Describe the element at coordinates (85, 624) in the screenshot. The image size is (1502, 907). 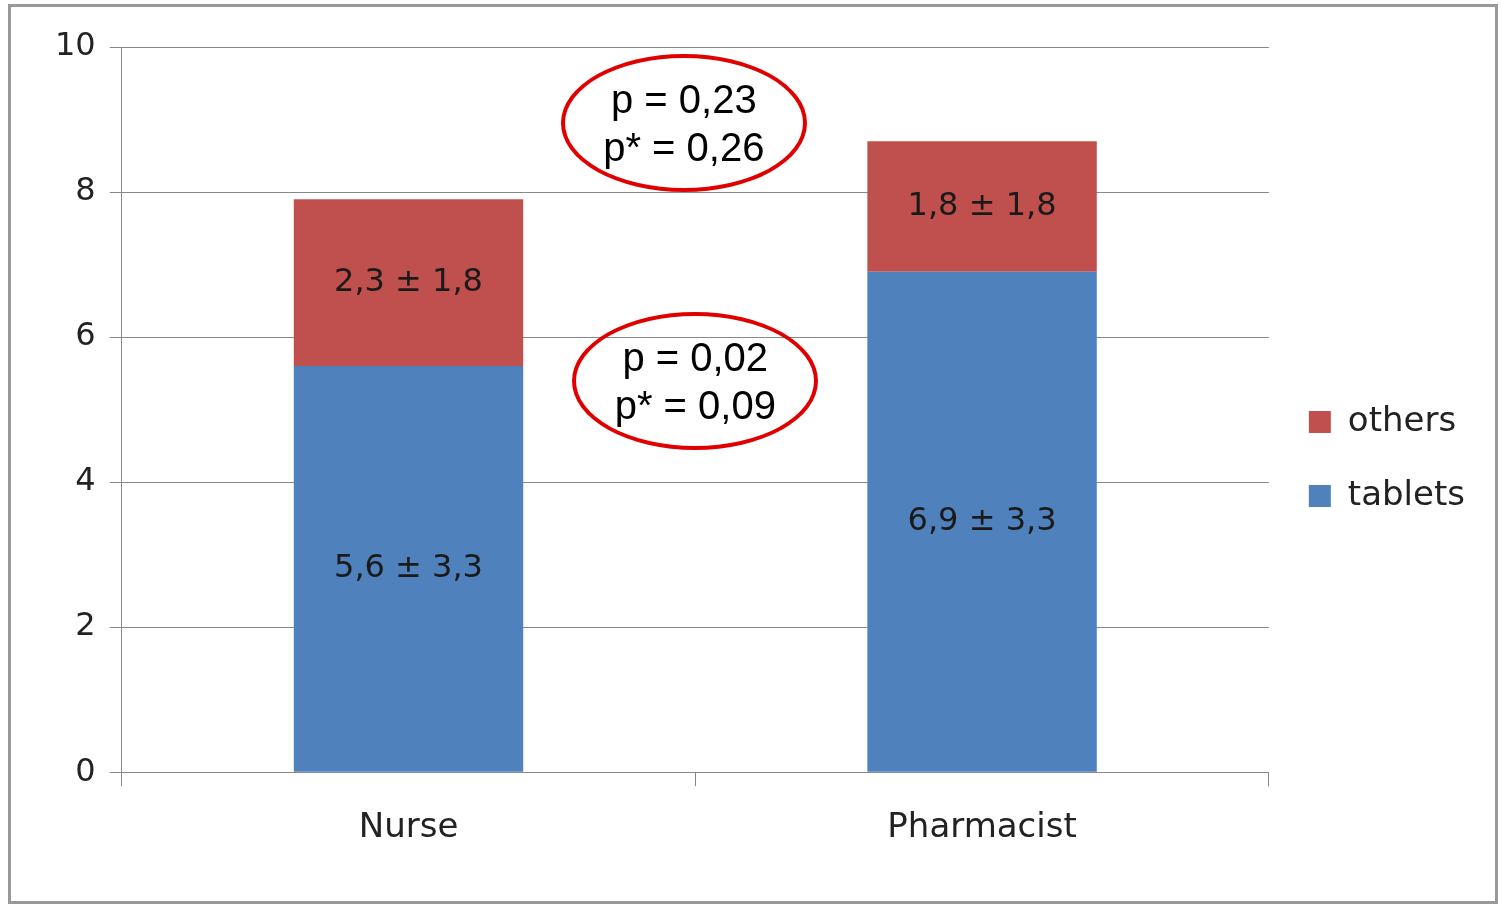
I see `y-tick-label: 2` at that location.